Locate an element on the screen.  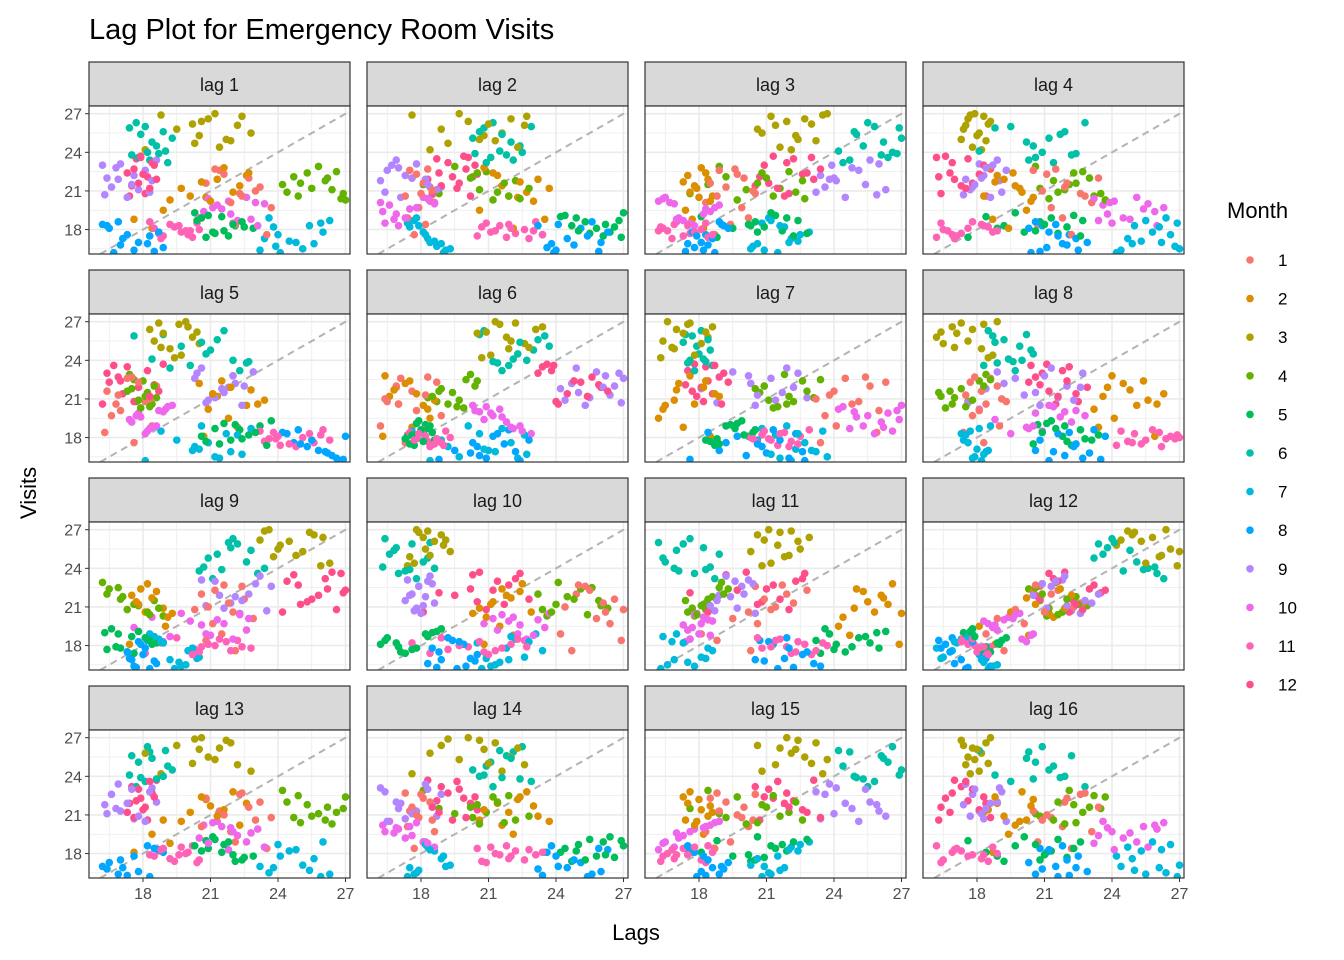
panel-points is located at coordinates (224, 389).